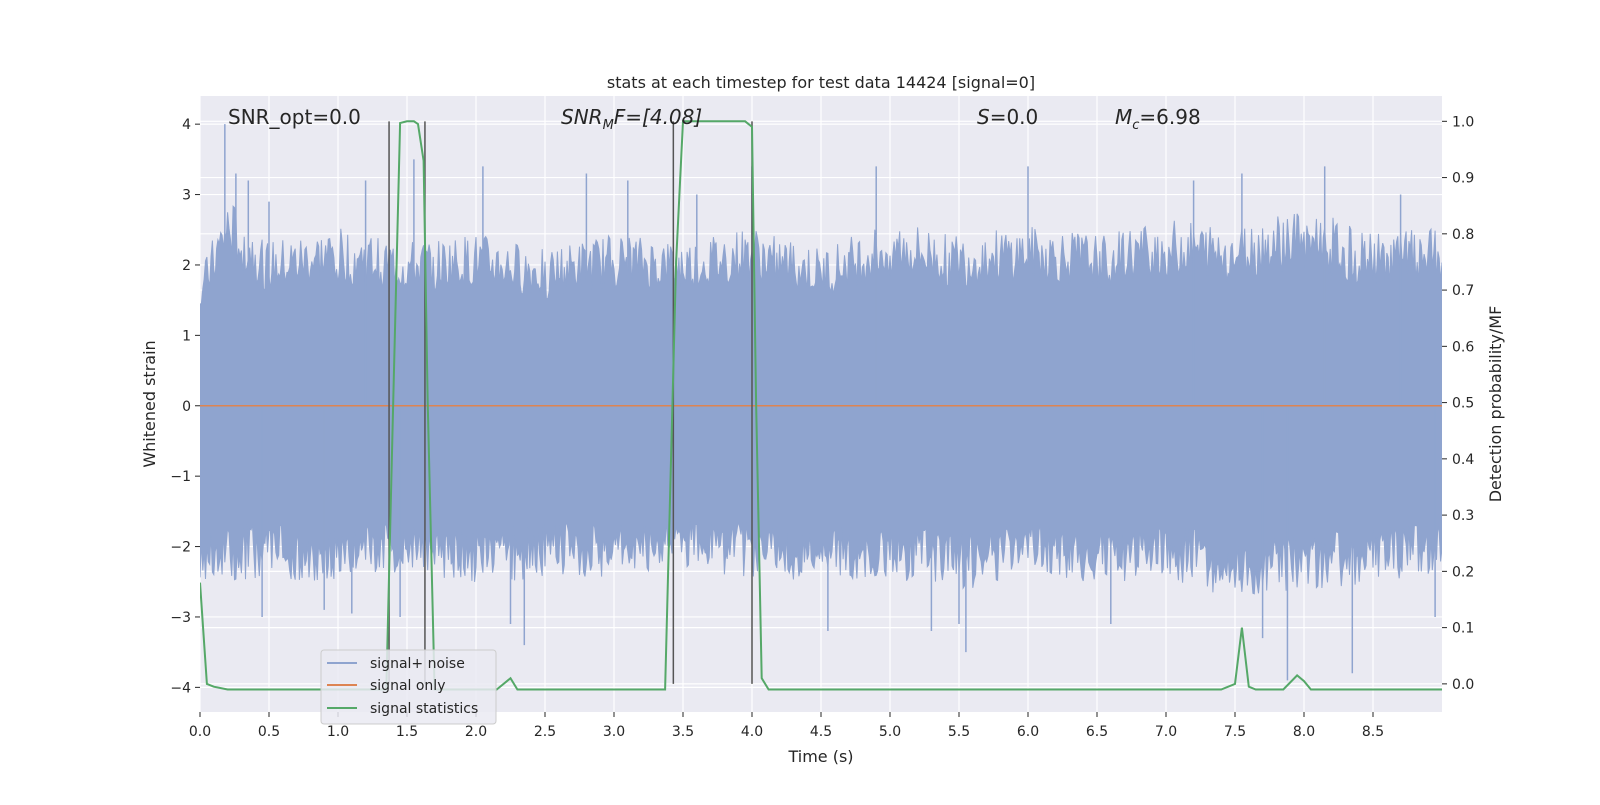 The width and height of the screenshot is (1600, 805). I want to click on y-tick-label: −4, so click(180, 688).